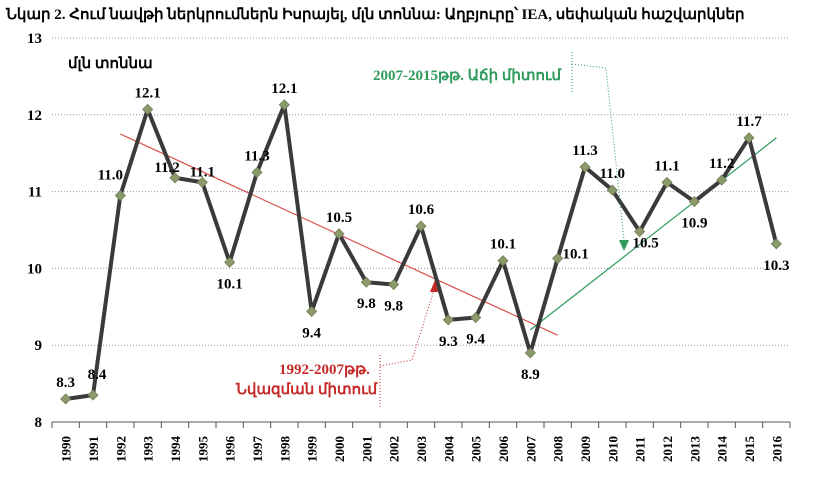  Describe the element at coordinates (694, 449) in the screenshot. I see `x-tick-label: 2013` at that location.